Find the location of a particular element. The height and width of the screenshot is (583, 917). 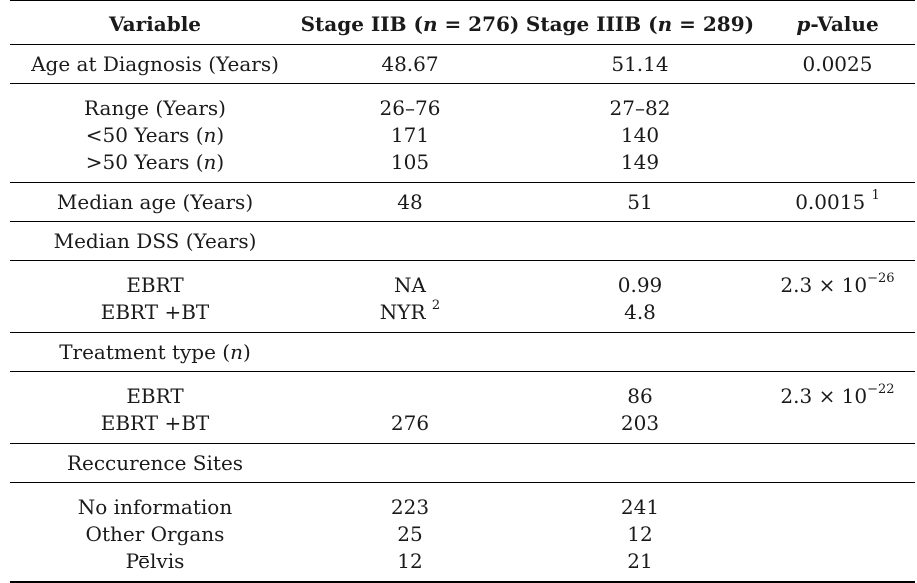

cell-label-no-info: No information is located at coordinates (155, 507).